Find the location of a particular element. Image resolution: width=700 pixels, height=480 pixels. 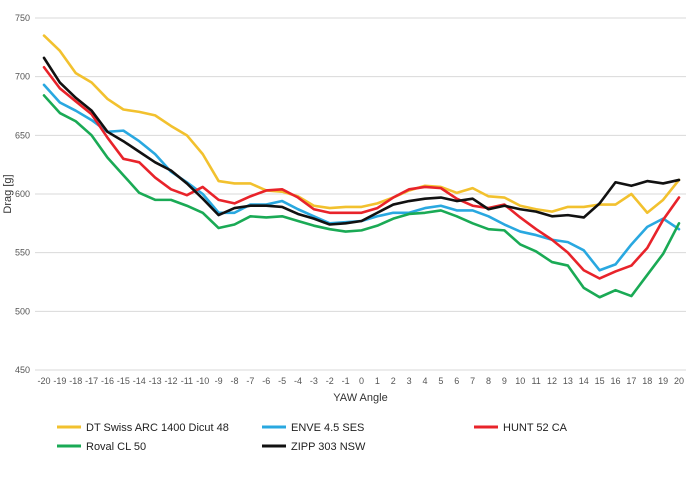

x-tick-label: 11 is located at coordinates (535, 381).